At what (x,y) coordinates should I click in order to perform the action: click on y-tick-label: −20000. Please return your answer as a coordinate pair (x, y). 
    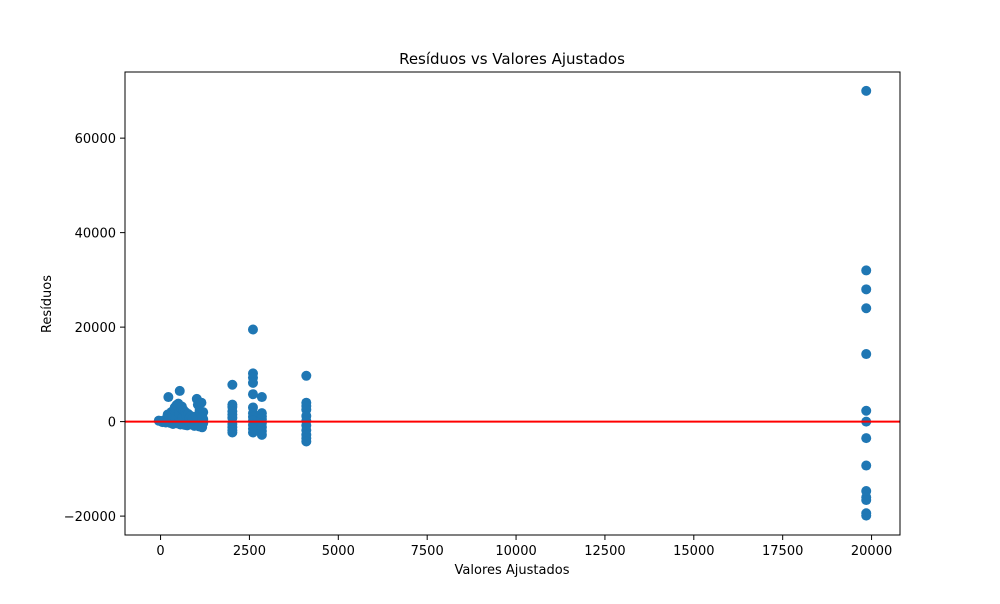
    Looking at the image, I should click on (90, 517).